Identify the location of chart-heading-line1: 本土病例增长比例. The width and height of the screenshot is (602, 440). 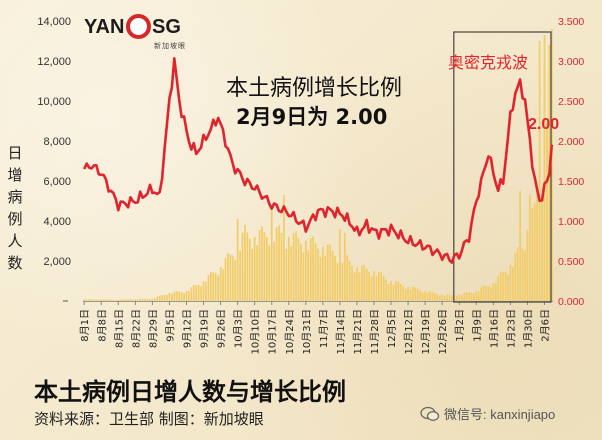
(314, 88).